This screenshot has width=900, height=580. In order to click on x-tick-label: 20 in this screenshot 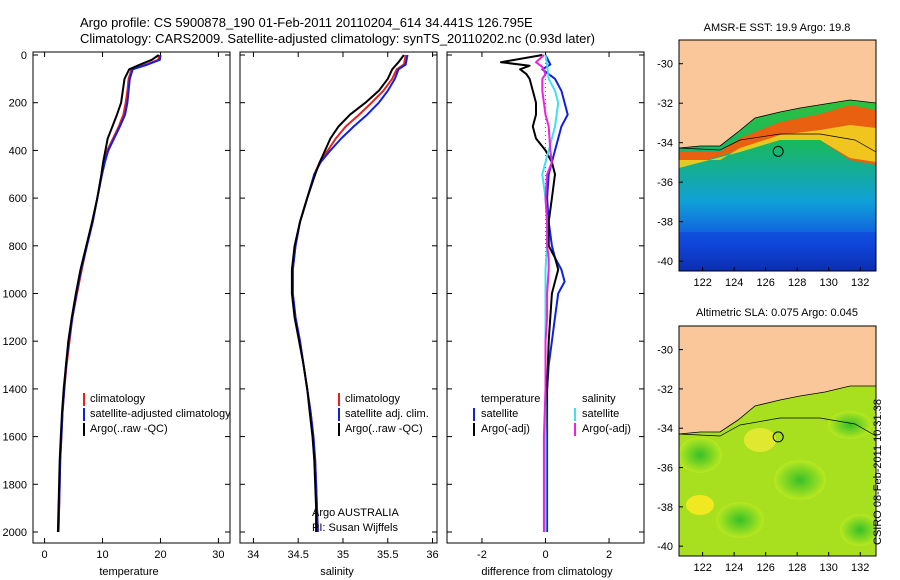, I will do `click(160, 555)`.